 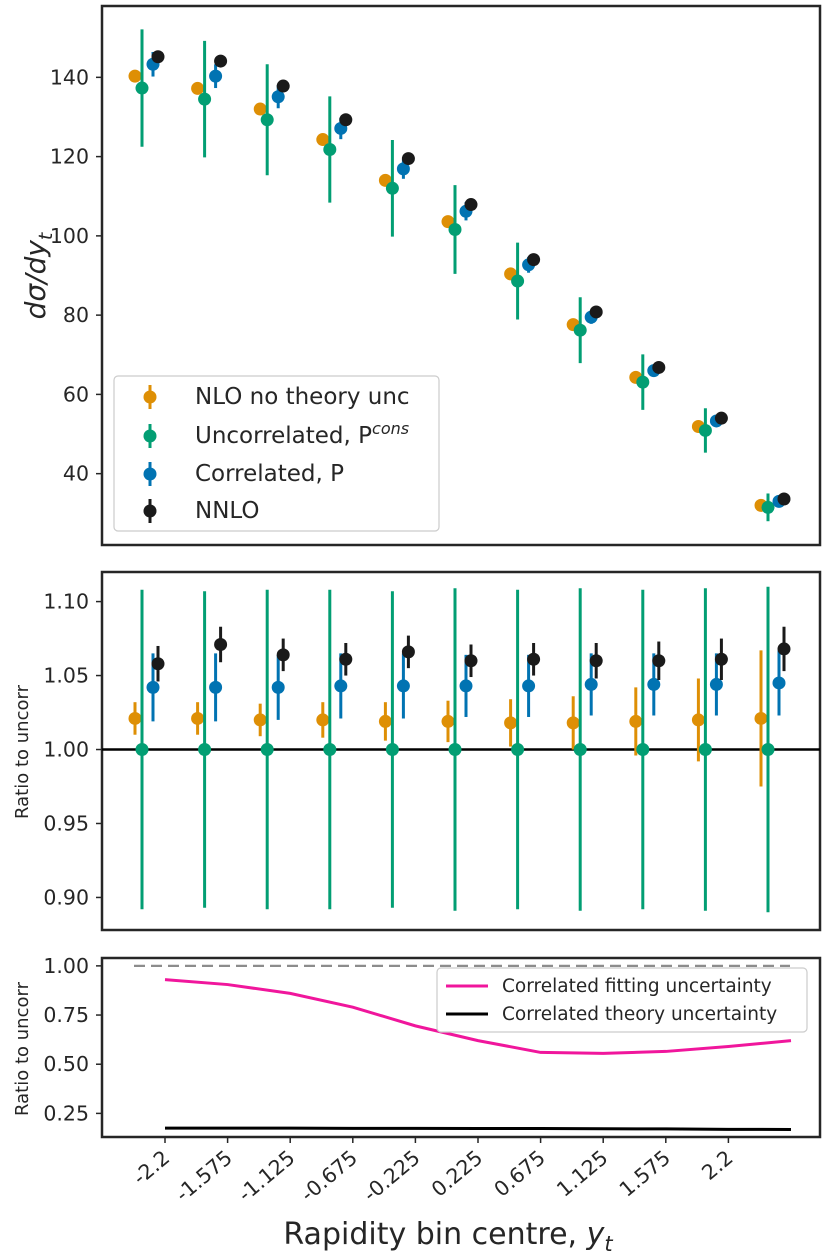 I want to click on x-tick-label: -1.575, so click(x=204, y=1175).